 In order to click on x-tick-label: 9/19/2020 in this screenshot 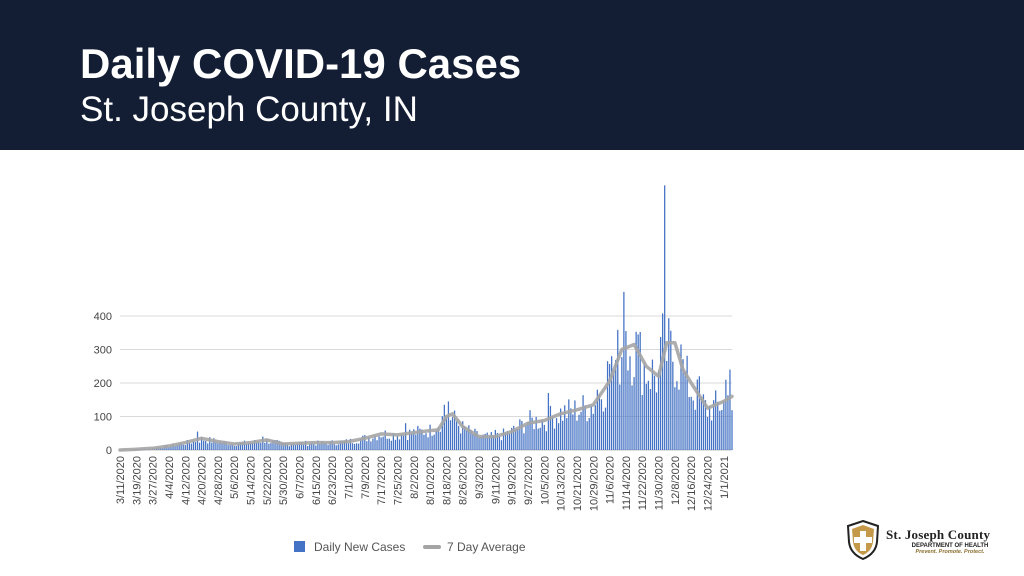, I will do `click(513, 480)`.